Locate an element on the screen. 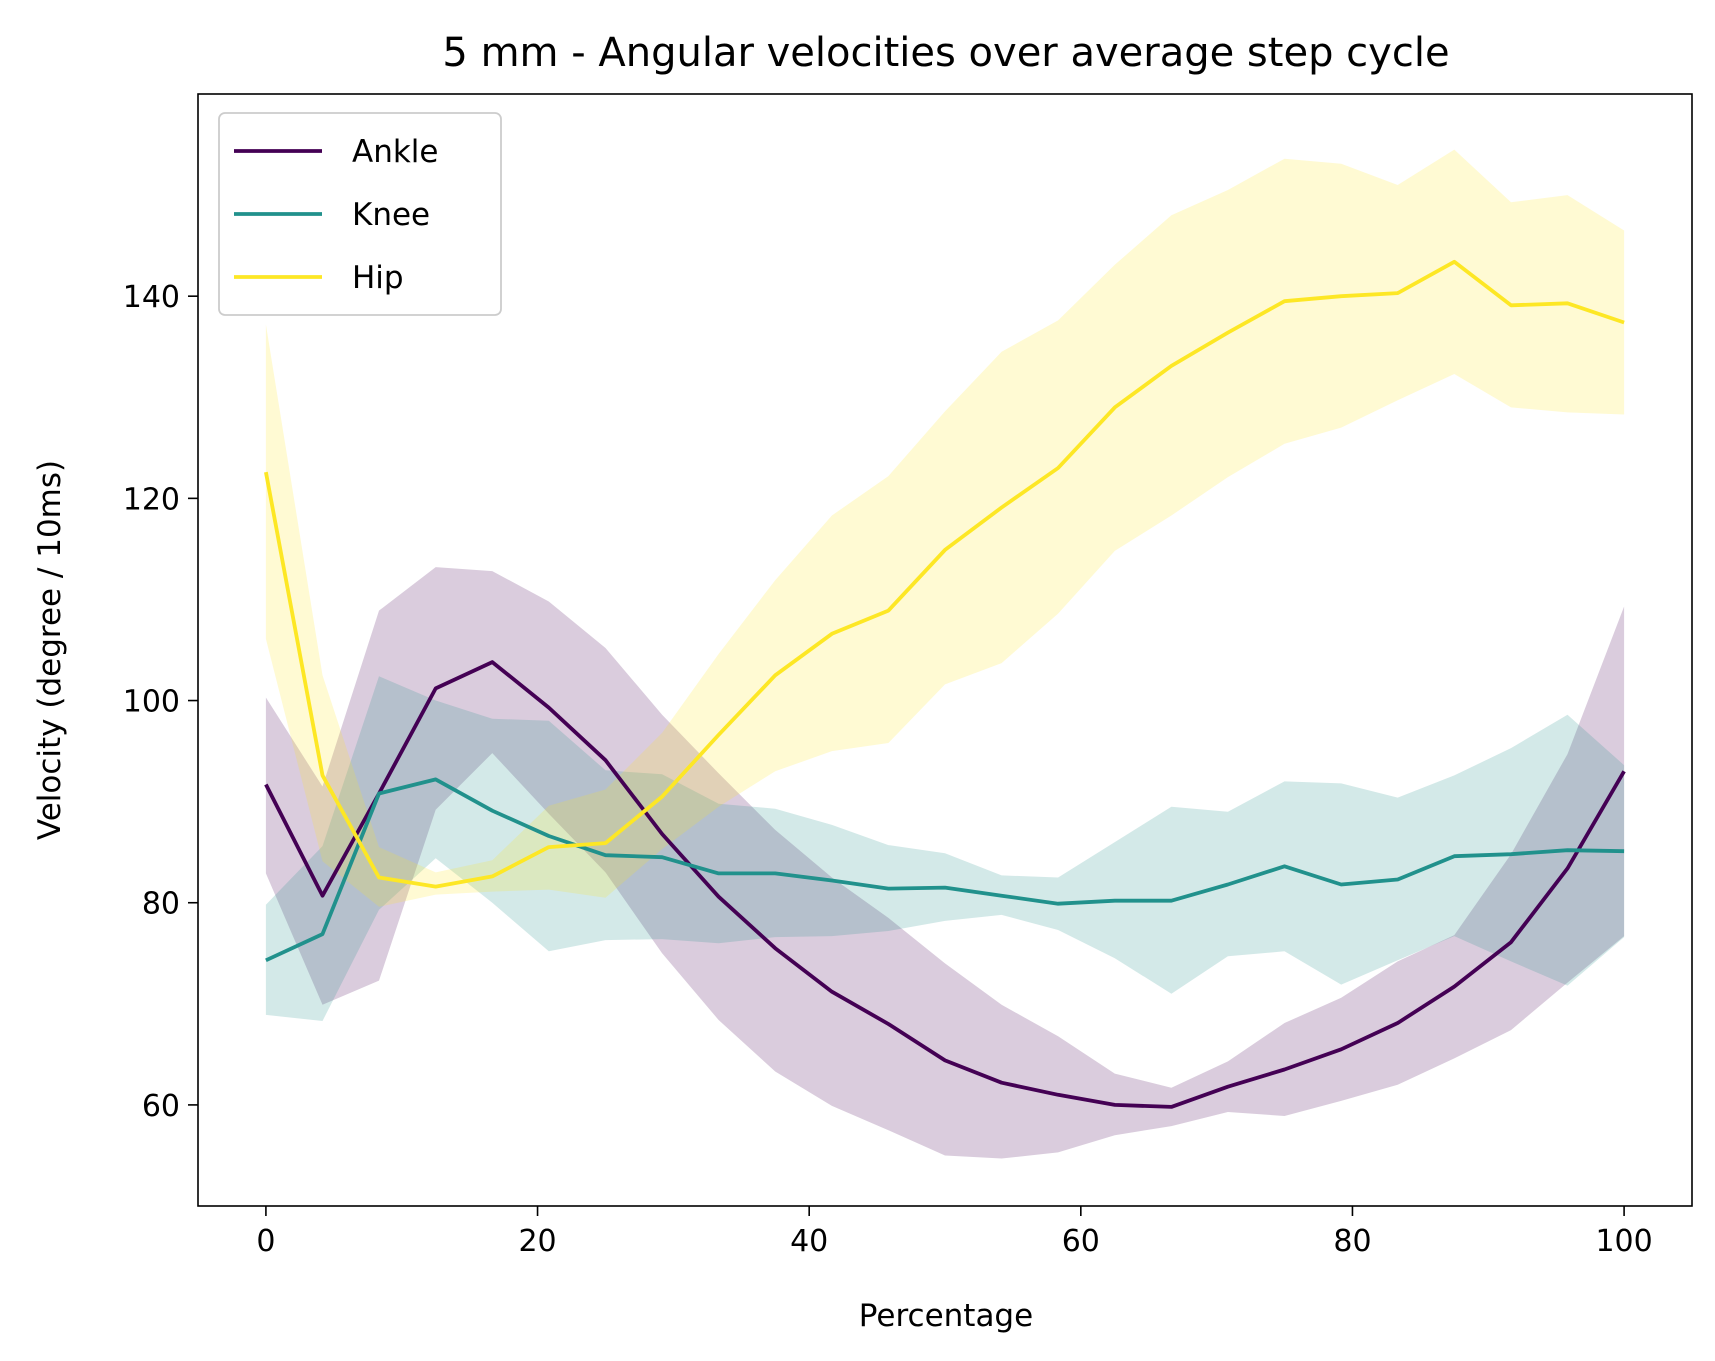 The height and width of the screenshot is (1361, 1715). y-axis-label: Velocity (degree / 10ms) is located at coordinates (50, 650).